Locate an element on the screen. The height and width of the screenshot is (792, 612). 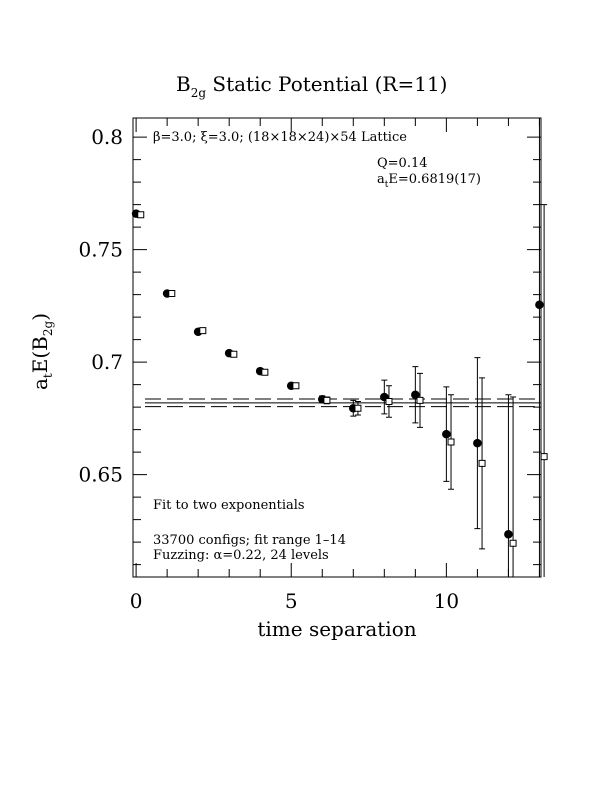
y-tick-label: 0.75 is located at coordinates (100, 250).